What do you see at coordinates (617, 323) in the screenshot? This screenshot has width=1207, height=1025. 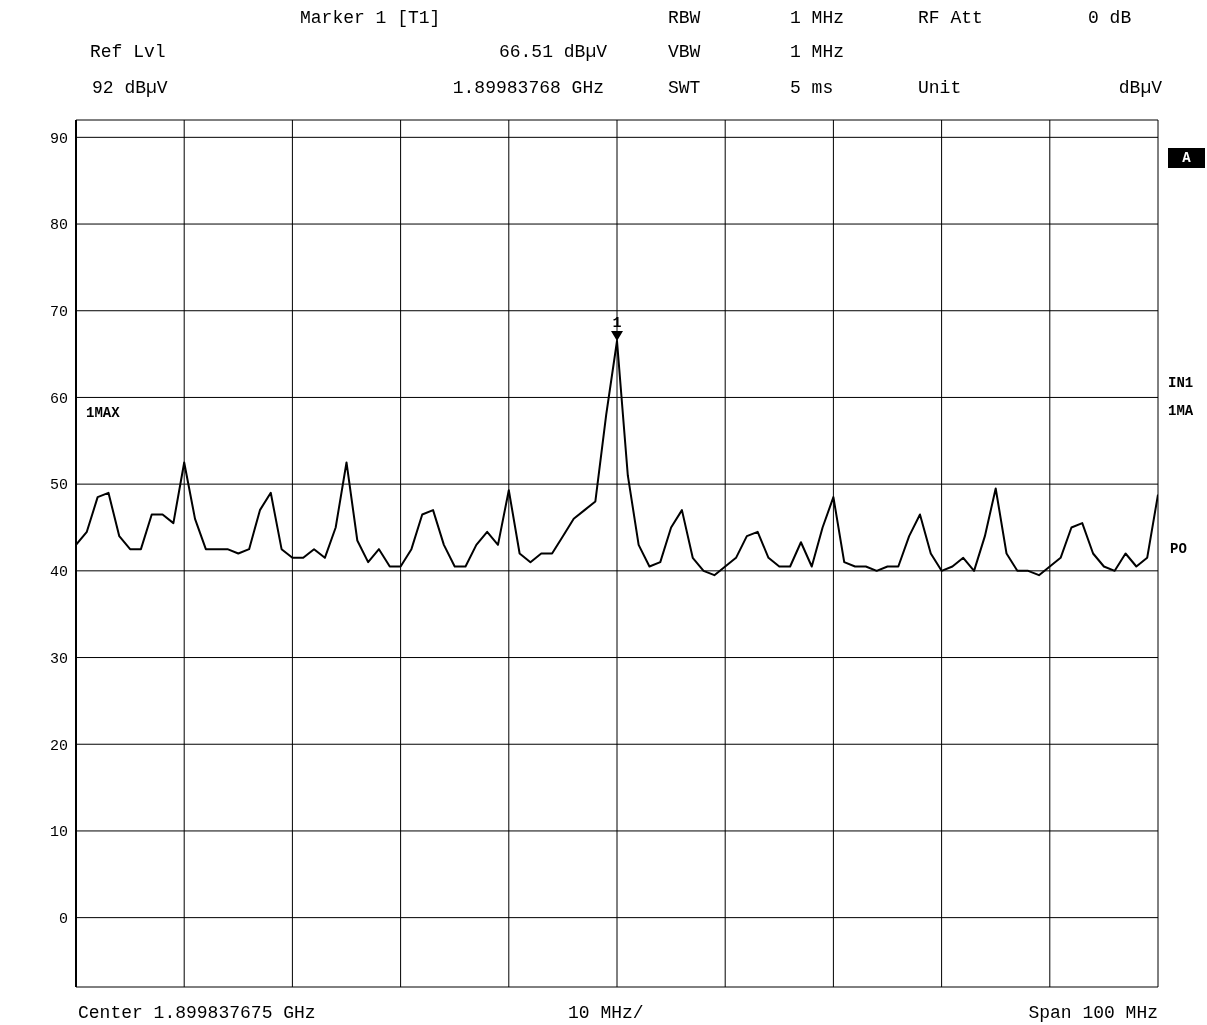 I see `annotation: 1` at bounding box center [617, 323].